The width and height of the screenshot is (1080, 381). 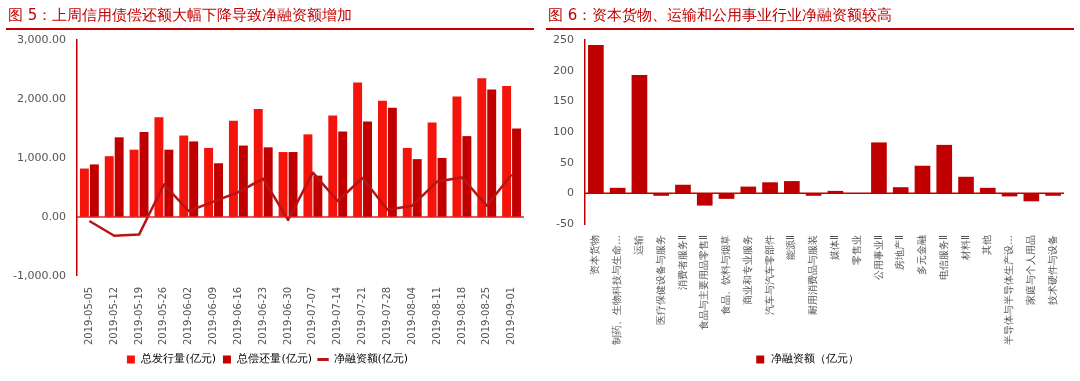 I want to click on x-tick-label: 多元金融, so click(x=922, y=255).